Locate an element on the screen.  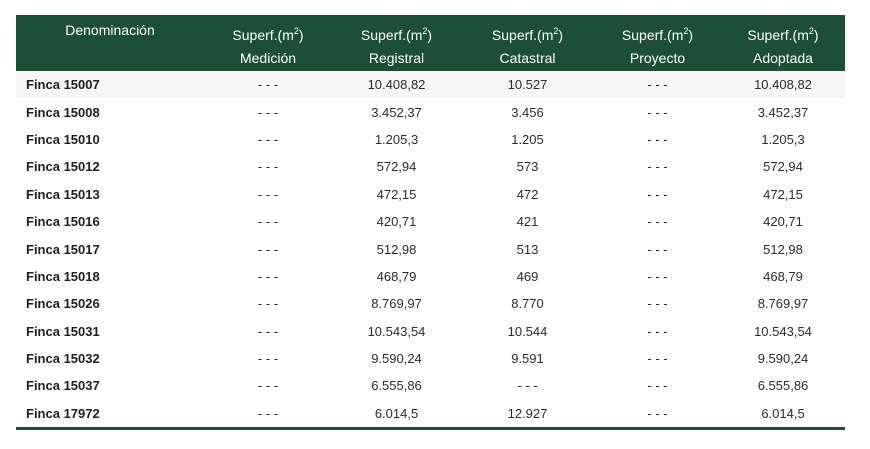
superf-close: ) is located at coordinates (561, 35).